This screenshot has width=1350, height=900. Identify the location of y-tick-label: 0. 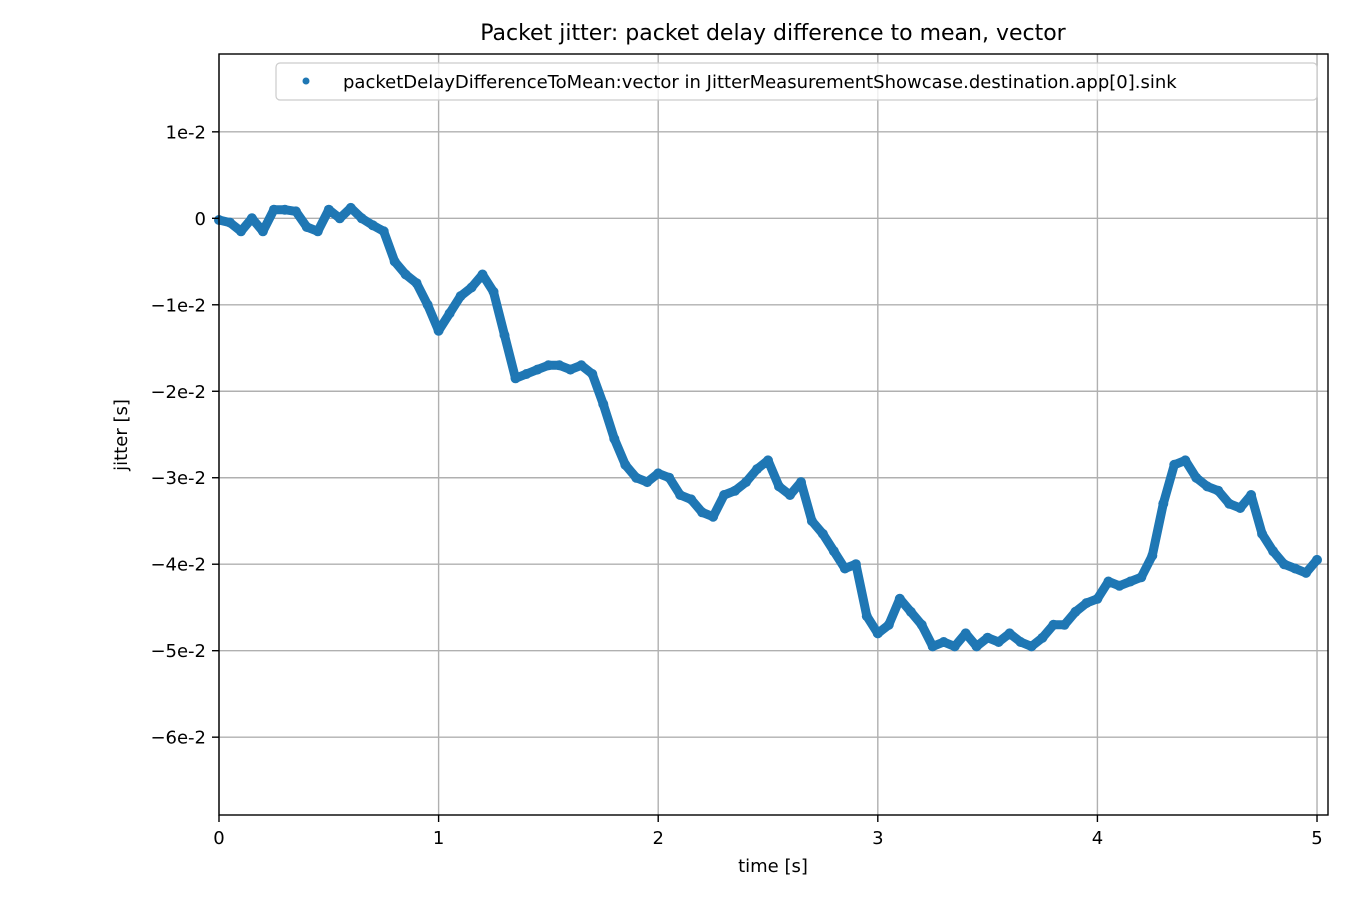
(200, 219).